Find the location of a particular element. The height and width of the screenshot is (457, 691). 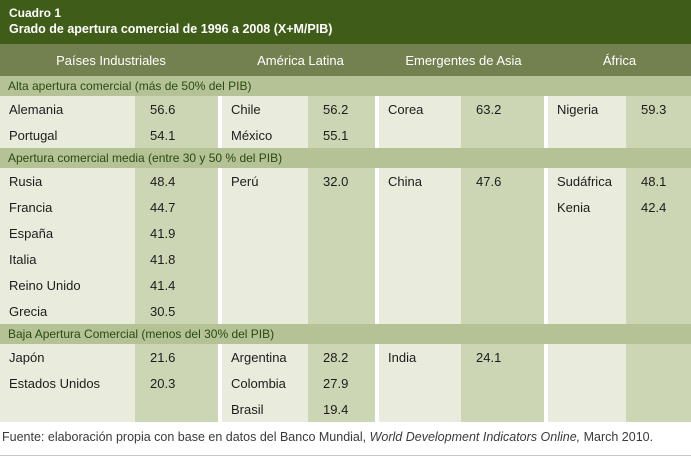

country-cell: China is located at coordinates (420, 181).